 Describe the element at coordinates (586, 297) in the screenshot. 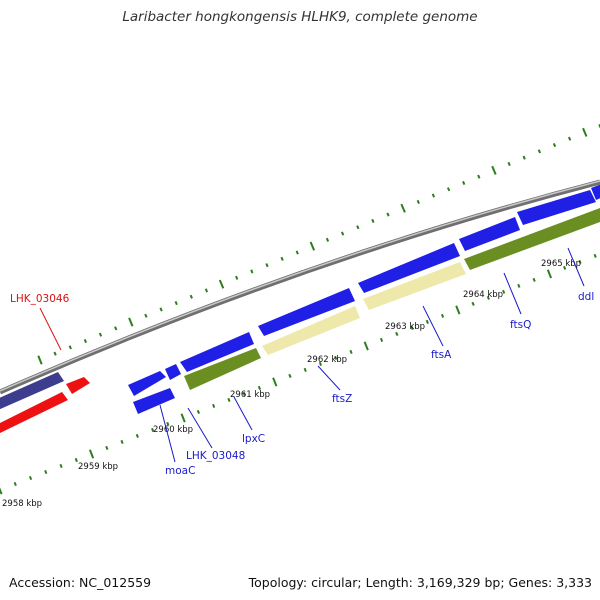

I see `gene-label: ddl` at that location.